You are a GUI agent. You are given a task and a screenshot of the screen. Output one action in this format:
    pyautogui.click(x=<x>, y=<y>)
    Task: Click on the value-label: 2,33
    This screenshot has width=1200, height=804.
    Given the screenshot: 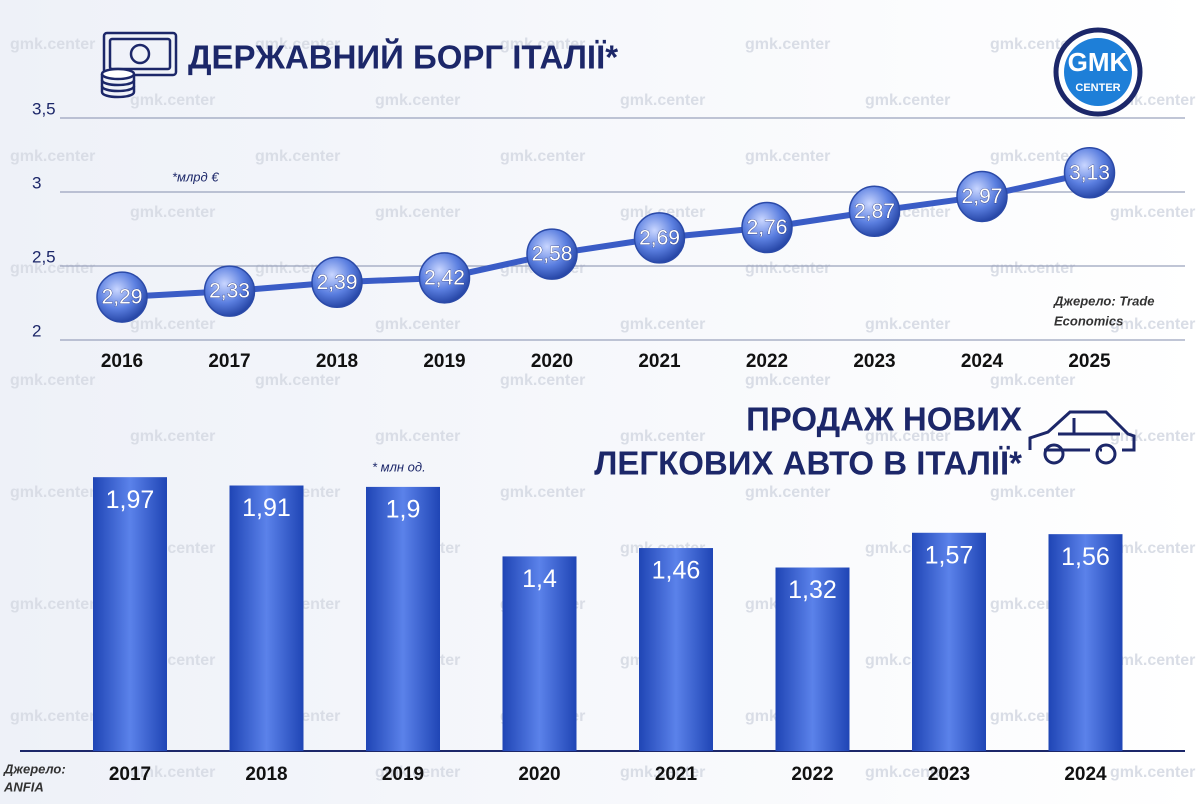 What is the action you would take?
    pyautogui.click(x=229, y=291)
    